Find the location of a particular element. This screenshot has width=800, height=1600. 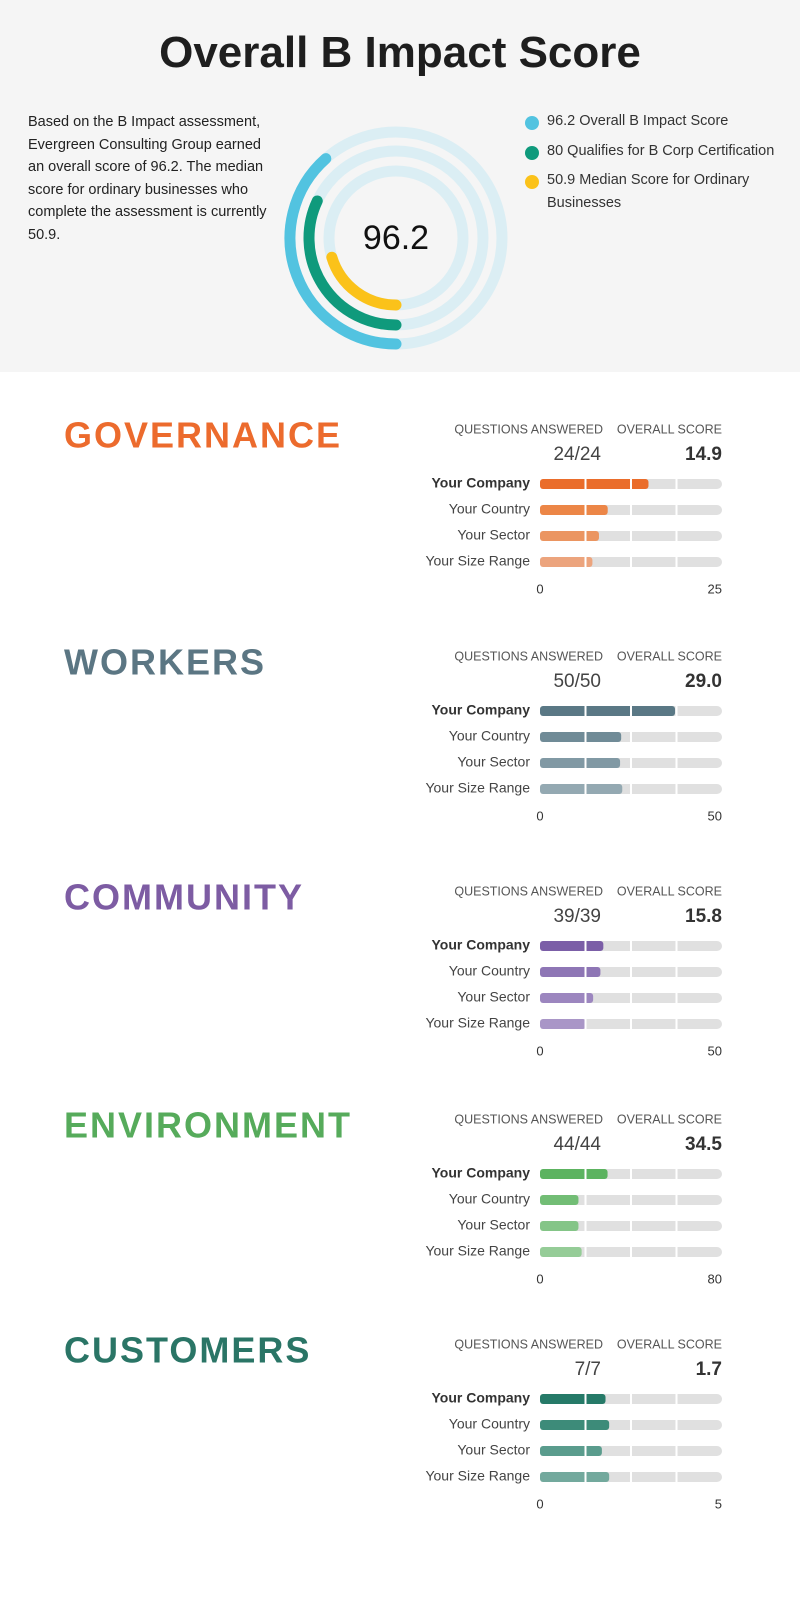

score-value: 1.7 is located at coordinates (709, 1369).